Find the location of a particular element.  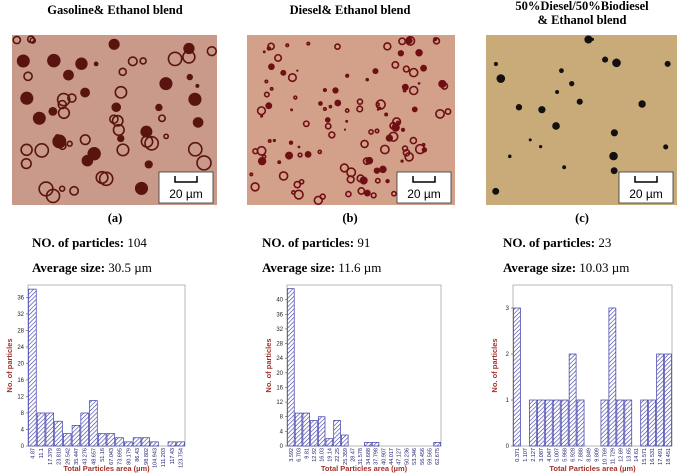

y-tick-label: 3 is located at coordinates (508, 309).